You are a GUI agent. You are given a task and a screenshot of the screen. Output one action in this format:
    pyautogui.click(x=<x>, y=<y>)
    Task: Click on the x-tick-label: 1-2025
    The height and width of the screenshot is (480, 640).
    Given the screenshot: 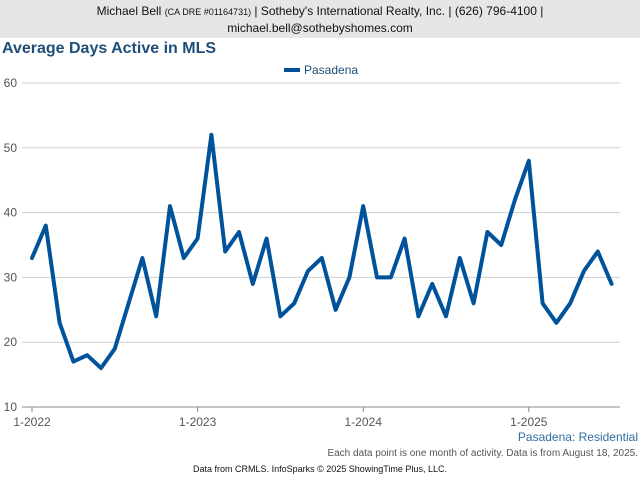 What is the action you would take?
    pyautogui.click(x=529, y=422)
    